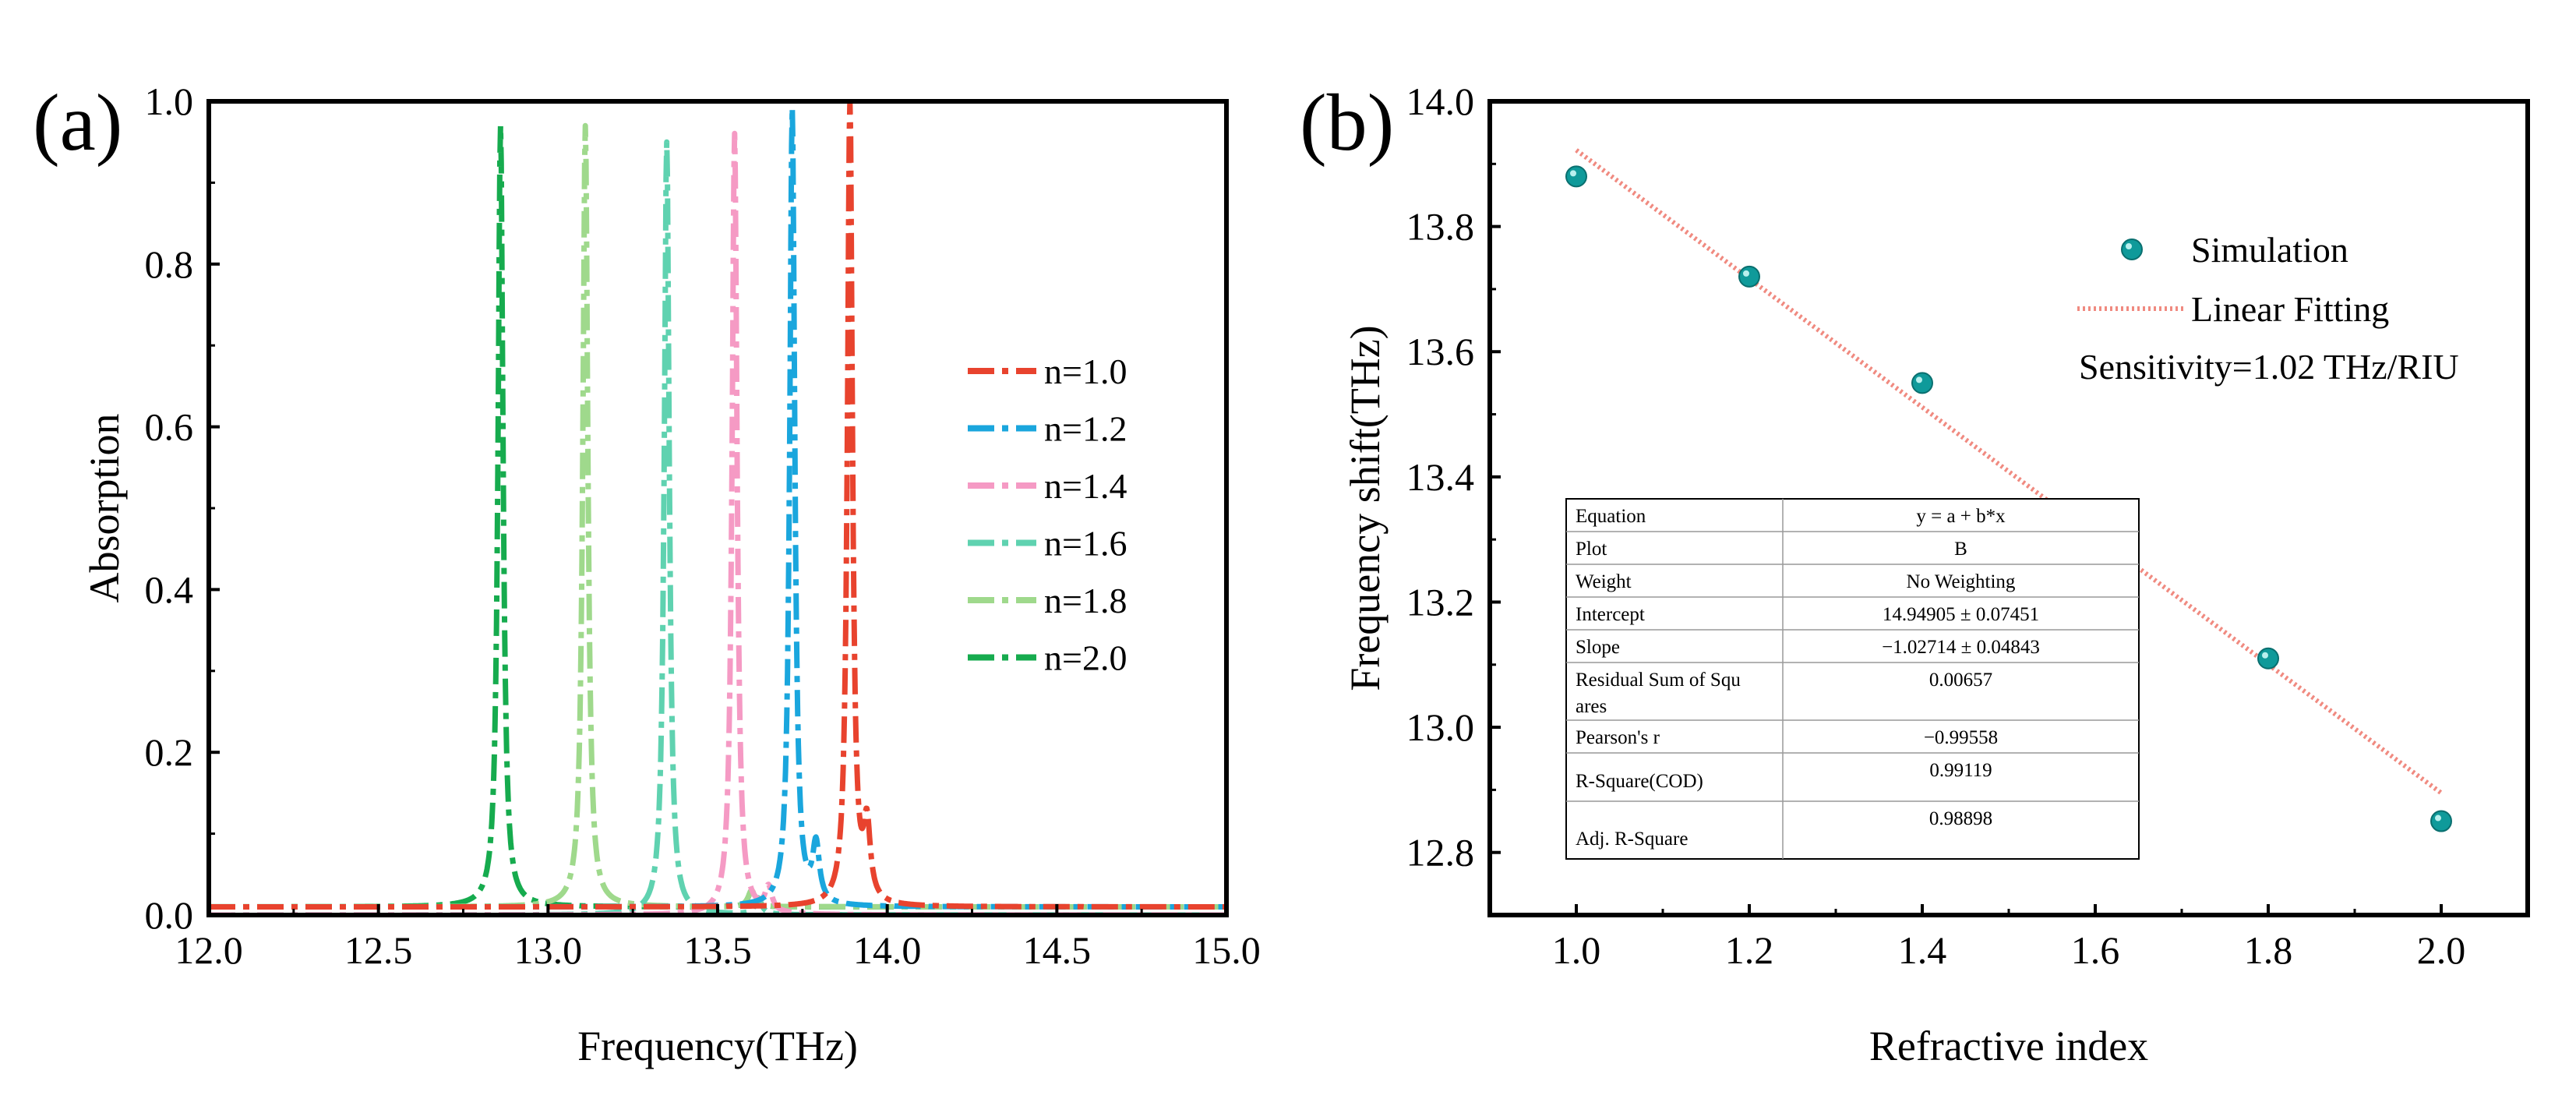  Describe the element at coordinates (1961, 737) in the screenshot. I see `stats-value: −0.99558` at that location.